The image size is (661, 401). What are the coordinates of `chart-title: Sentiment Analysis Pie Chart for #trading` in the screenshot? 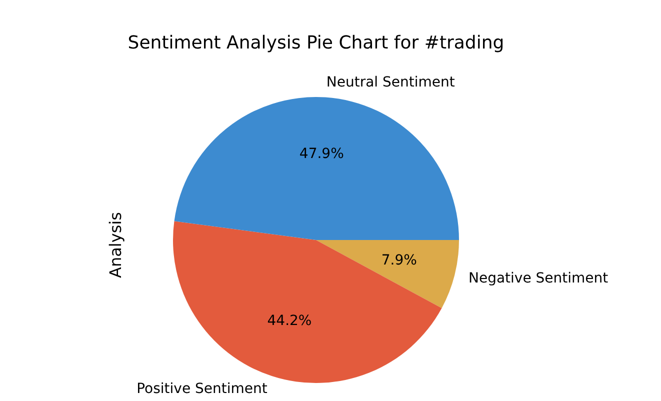 It's located at (316, 43).